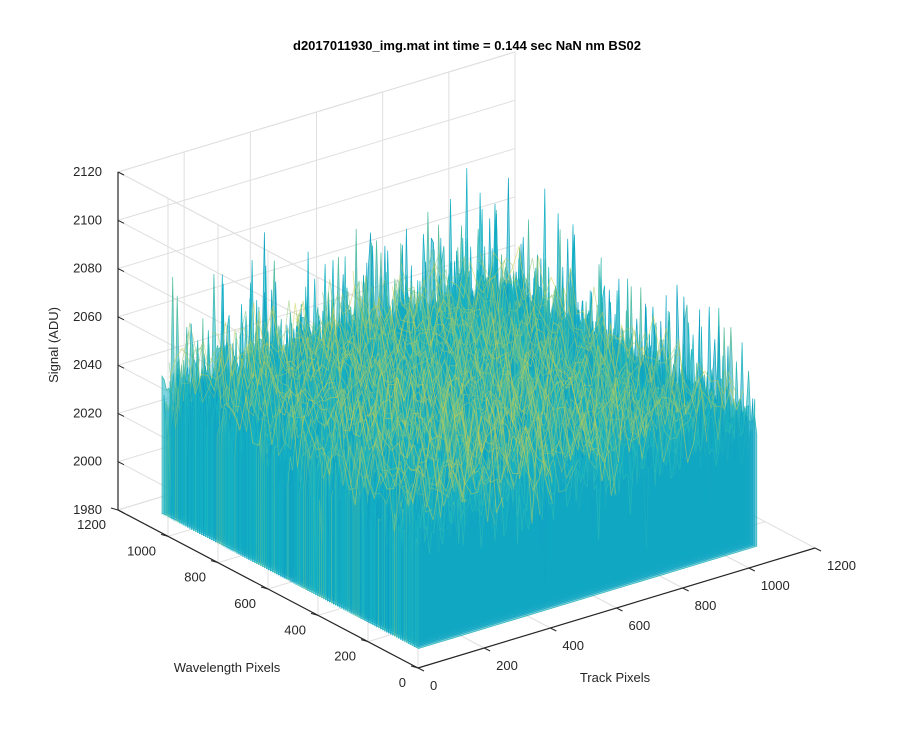 Image resolution: width=900 pixels, height=750 pixels. I want to click on y-tick-label: 1000, so click(141, 550).